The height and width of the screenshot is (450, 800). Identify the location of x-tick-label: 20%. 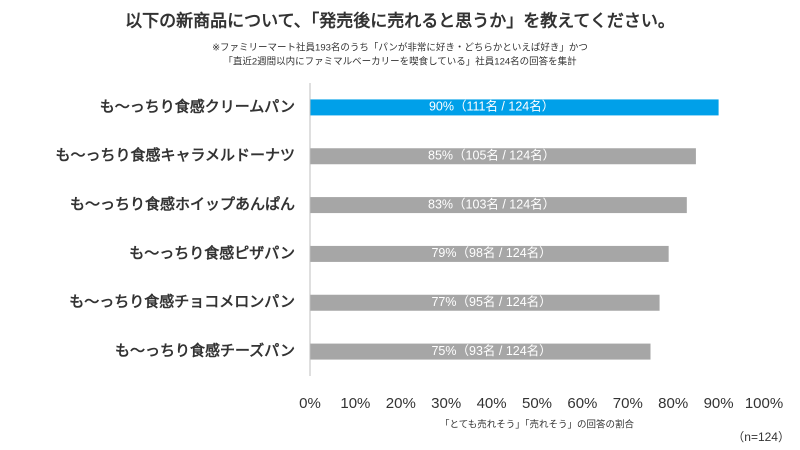
(401, 403).